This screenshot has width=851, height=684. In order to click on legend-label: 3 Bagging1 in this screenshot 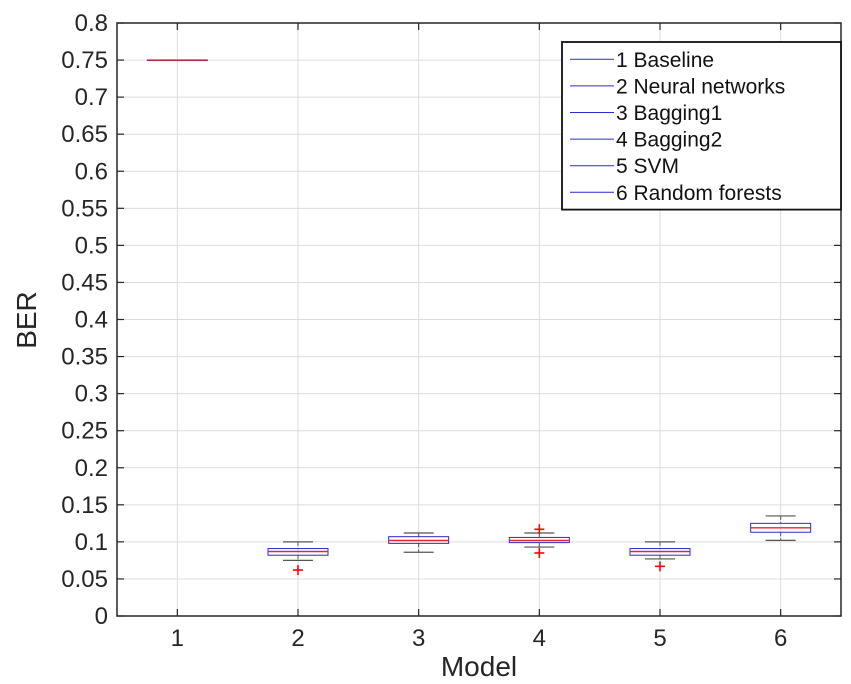, I will do `click(669, 113)`.